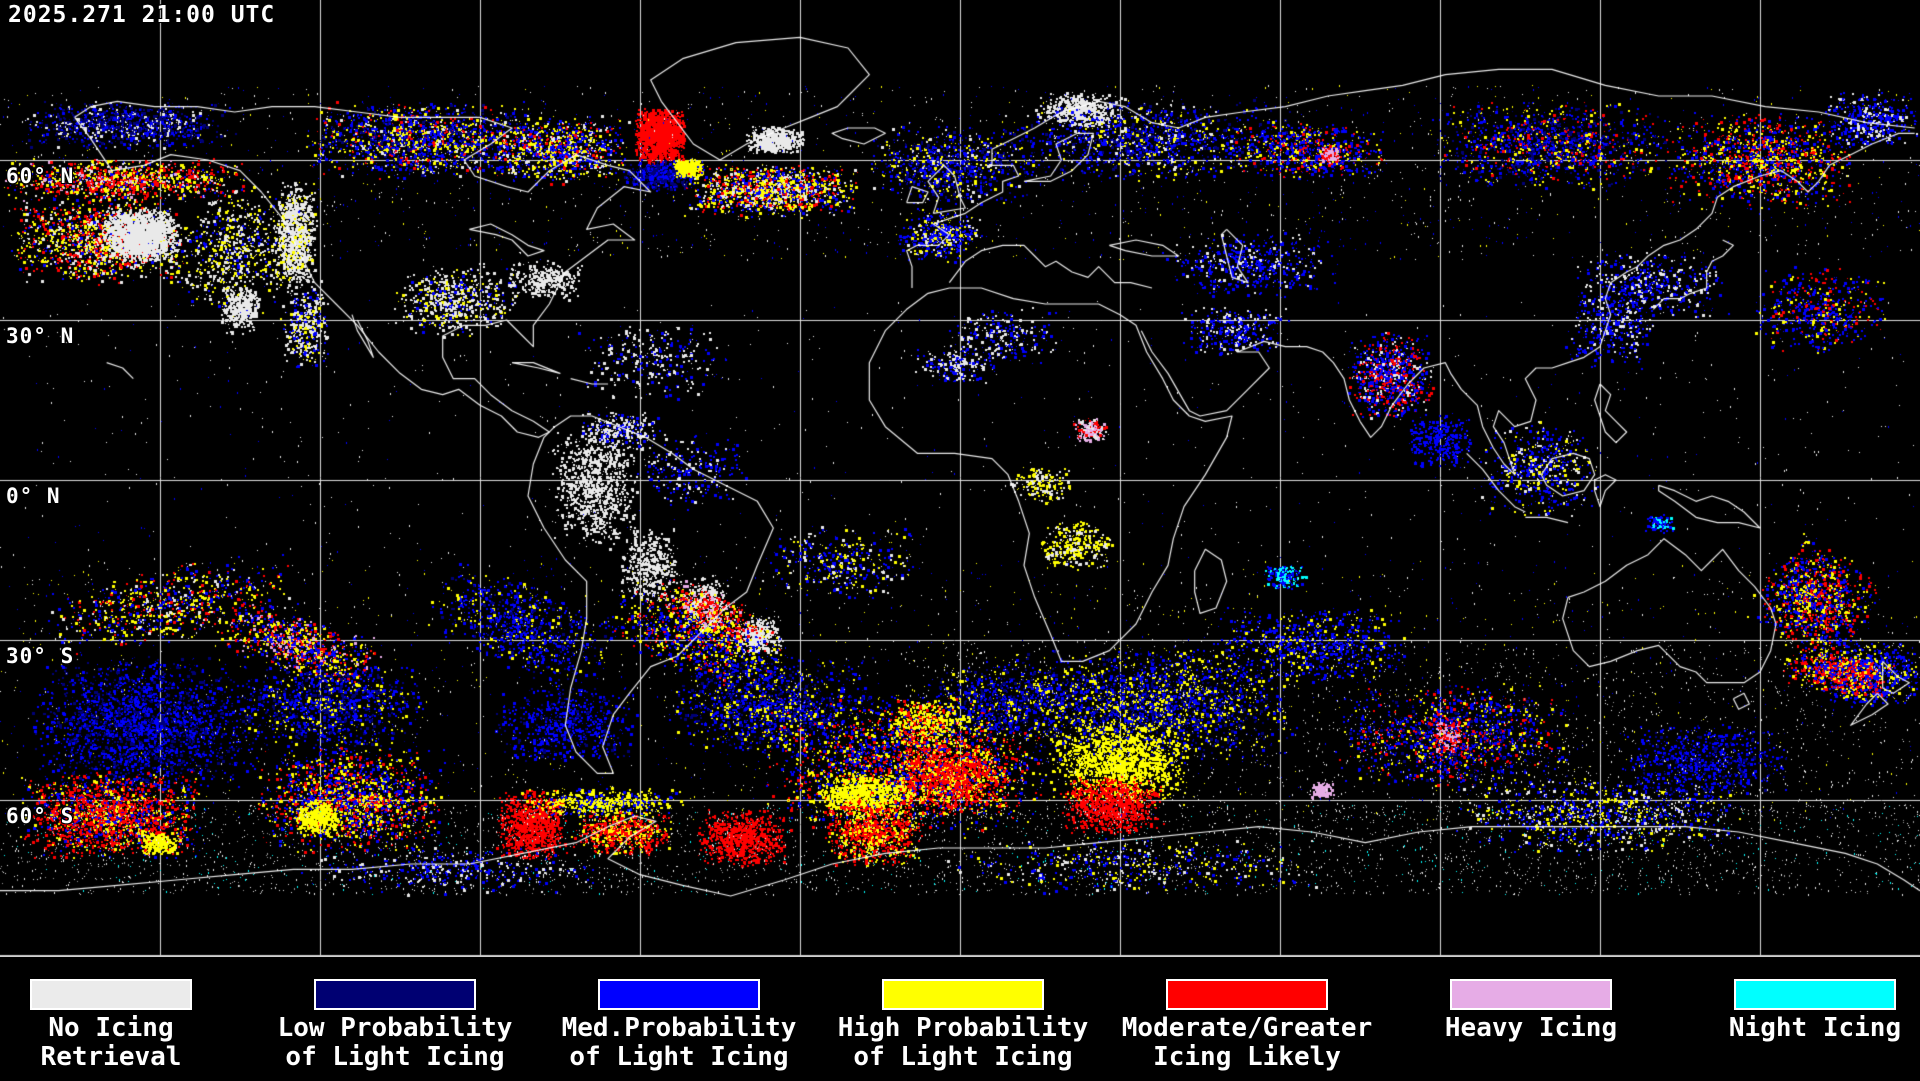 This screenshot has height=1081, width=1920. Describe the element at coordinates (40, 176) in the screenshot. I see `latitude-label: 60° N` at that location.